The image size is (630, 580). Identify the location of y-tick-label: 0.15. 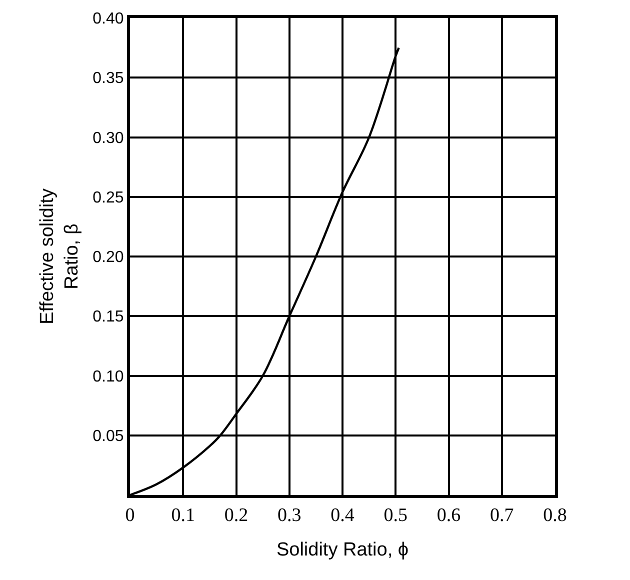
(108, 317).